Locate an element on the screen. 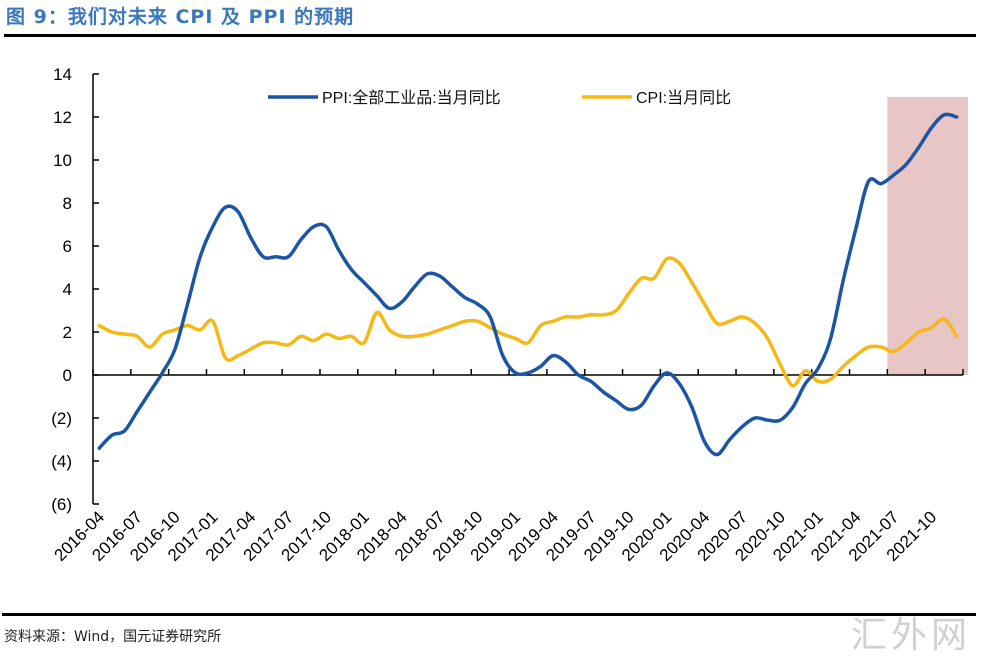 This screenshot has width=983, height=658. y-tick-label: 4 is located at coordinates (67, 289).